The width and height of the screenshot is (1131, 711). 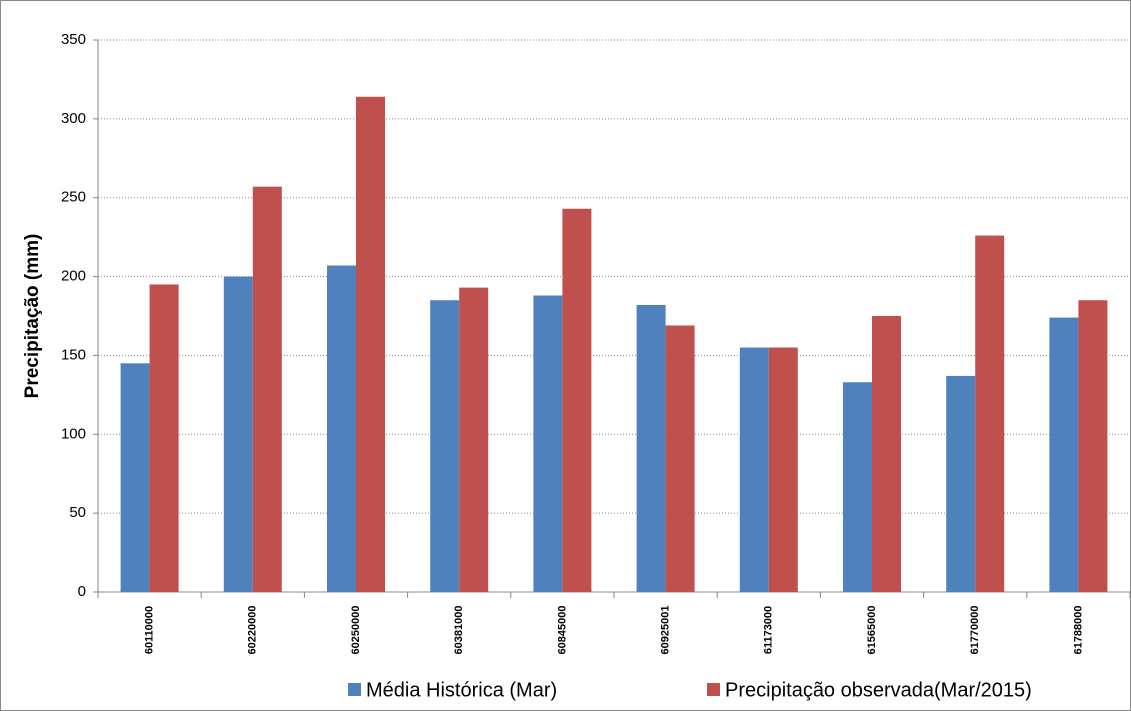 What do you see at coordinates (769, 630) in the screenshot?
I see `x-tick-label: 61173000` at bounding box center [769, 630].